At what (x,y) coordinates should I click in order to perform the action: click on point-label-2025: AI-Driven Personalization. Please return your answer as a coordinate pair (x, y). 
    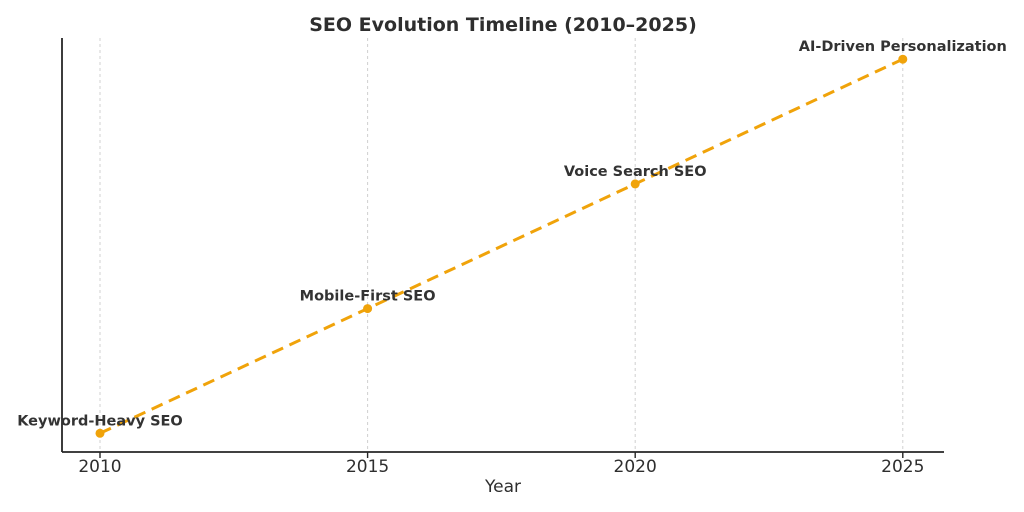
    Looking at the image, I should click on (903, 47).